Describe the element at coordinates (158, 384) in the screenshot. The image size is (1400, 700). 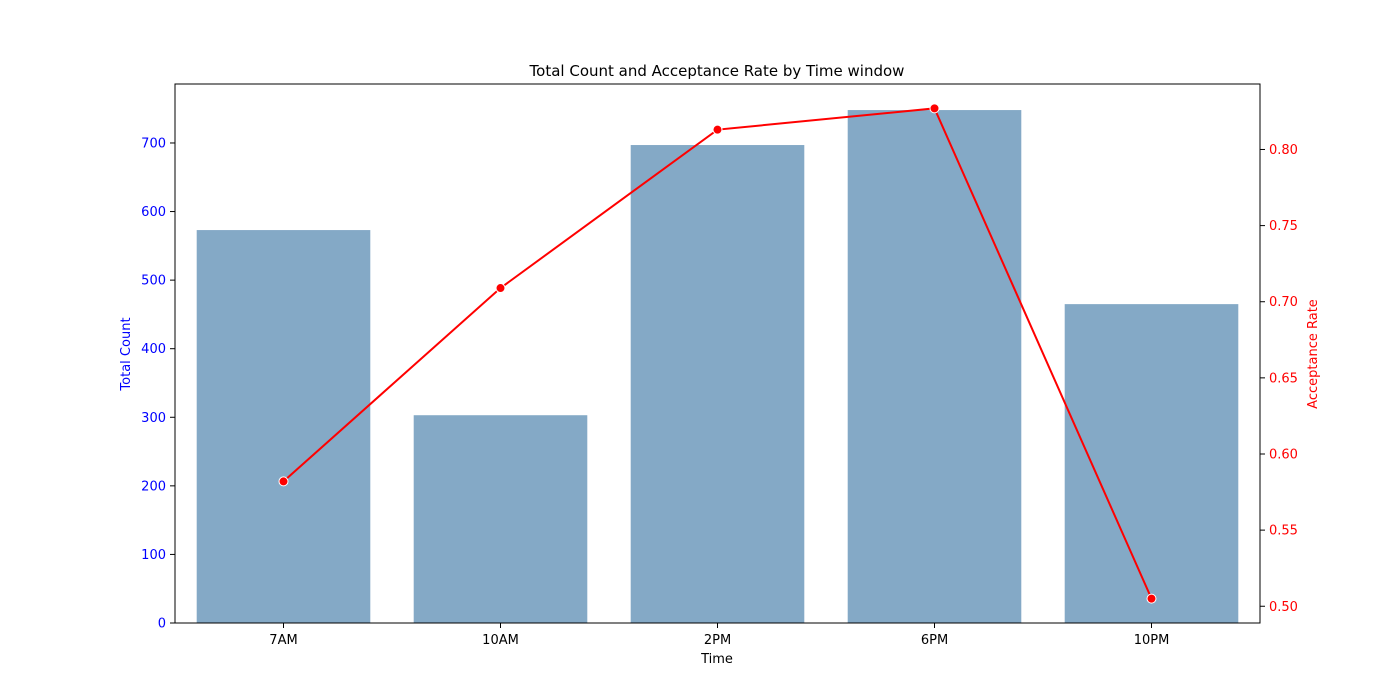
I see `y-axis-left: 0 100 200 300 400 500 600 700` at that location.